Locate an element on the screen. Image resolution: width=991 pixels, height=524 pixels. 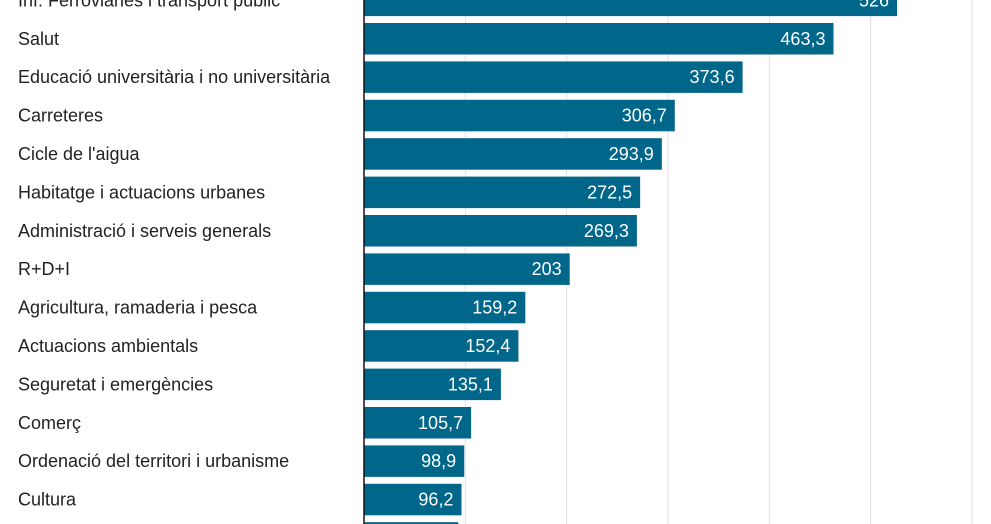
value-label: 159,2 is located at coordinates (494, 308).